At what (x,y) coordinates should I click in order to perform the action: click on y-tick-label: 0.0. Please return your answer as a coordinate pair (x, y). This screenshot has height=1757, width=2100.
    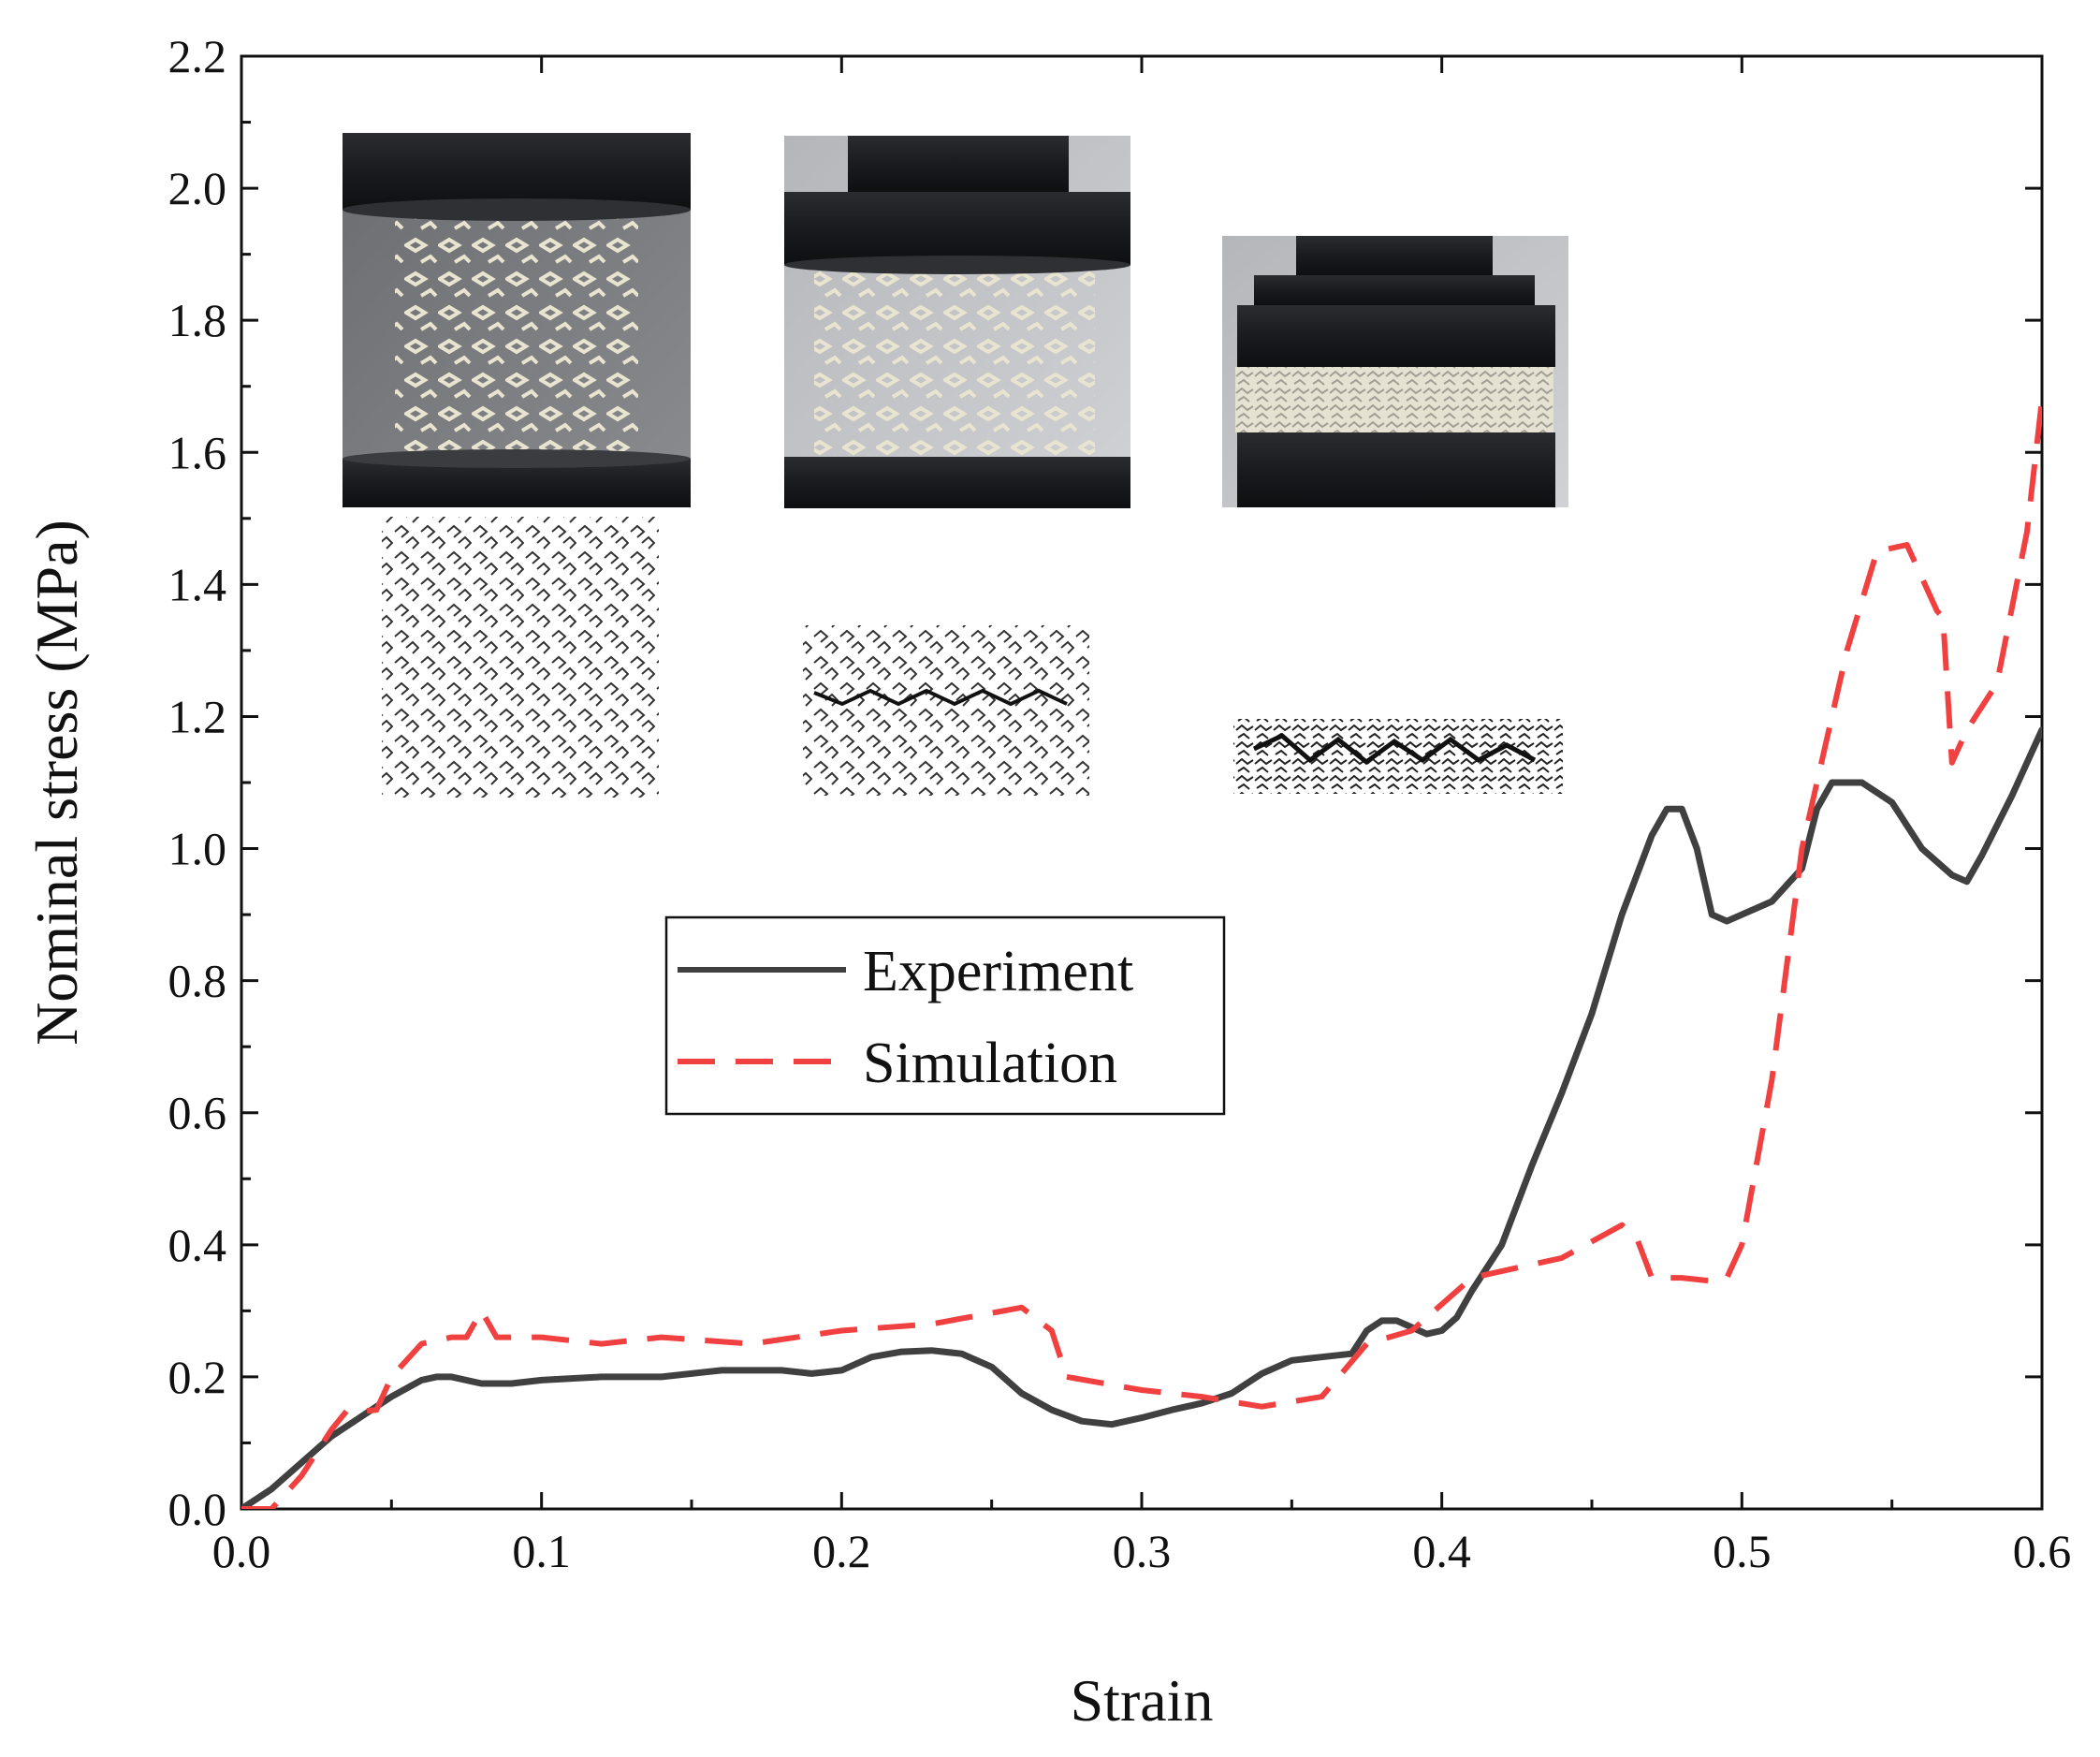
    Looking at the image, I should click on (197, 1509).